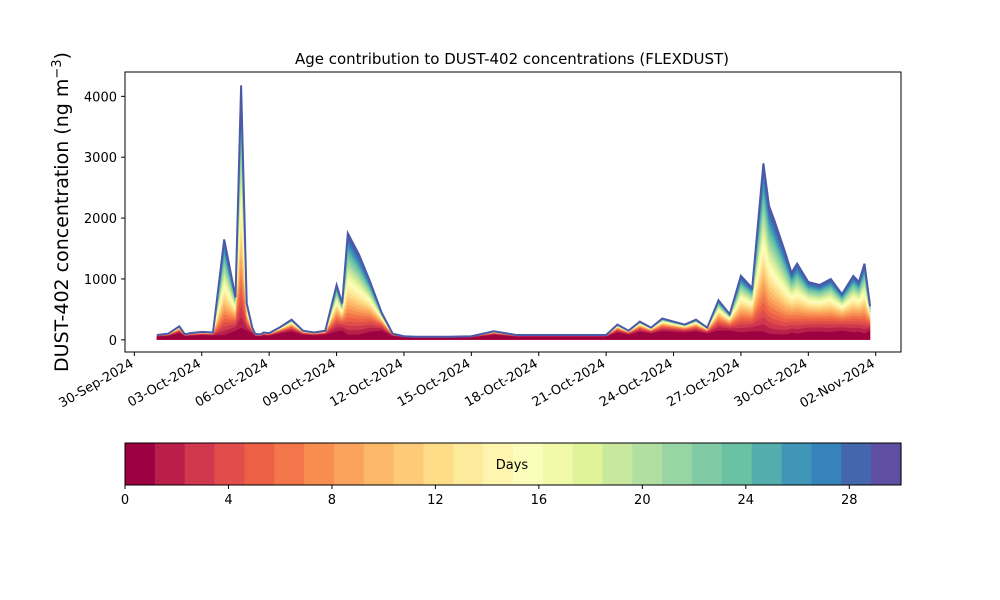 This screenshot has height=600, width=1000. I want to click on x-tick-label: 21-Oct-2024, so click(569, 383).